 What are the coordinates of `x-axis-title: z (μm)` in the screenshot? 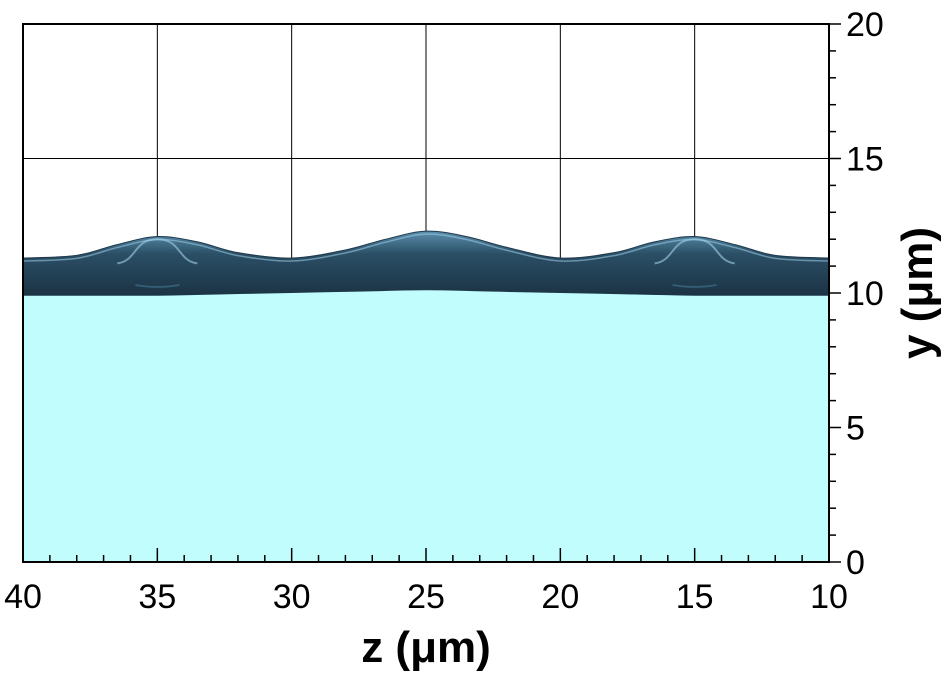 It's located at (426, 647).